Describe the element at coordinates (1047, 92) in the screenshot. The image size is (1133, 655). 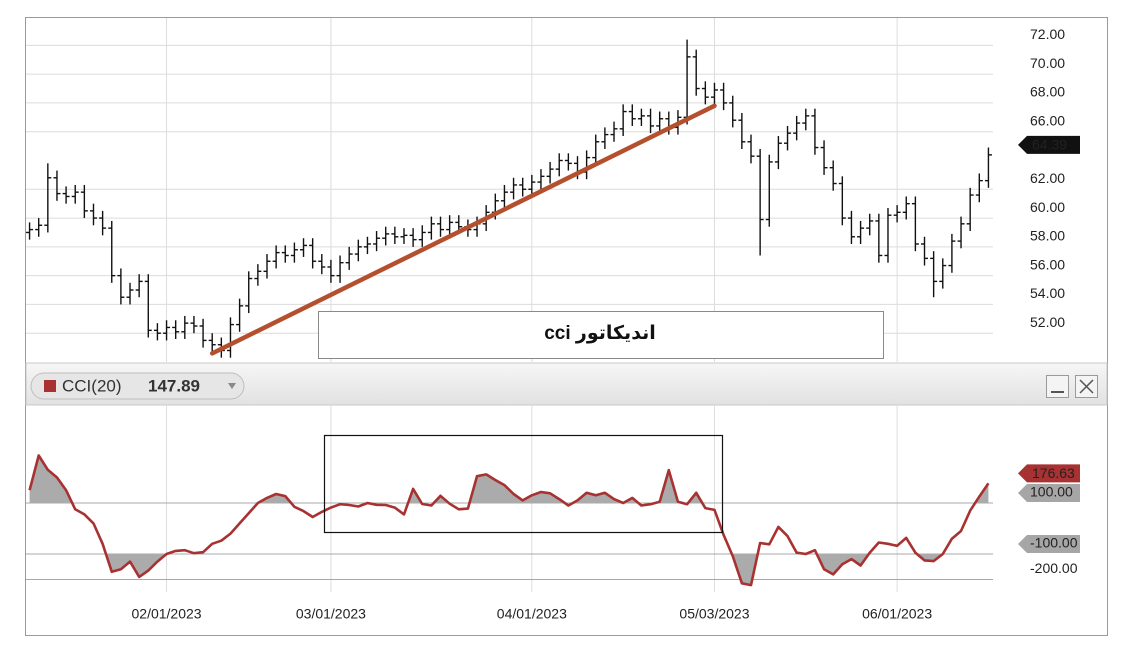
I see `y-tick-label: 68.00` at that location.